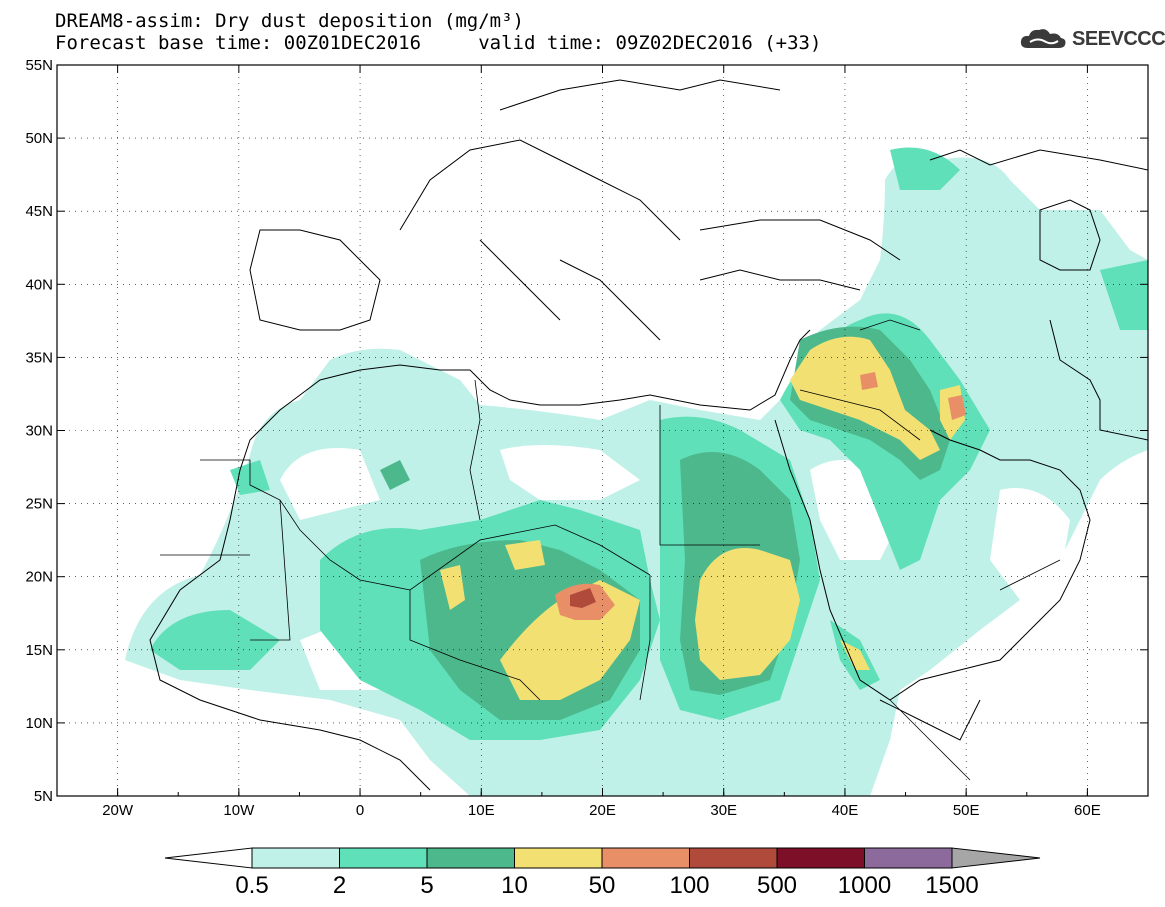  What do you see at coordinates (777, 885) in the screenshot?
I see `legend-label: 500` at bounding box center [777, 885].